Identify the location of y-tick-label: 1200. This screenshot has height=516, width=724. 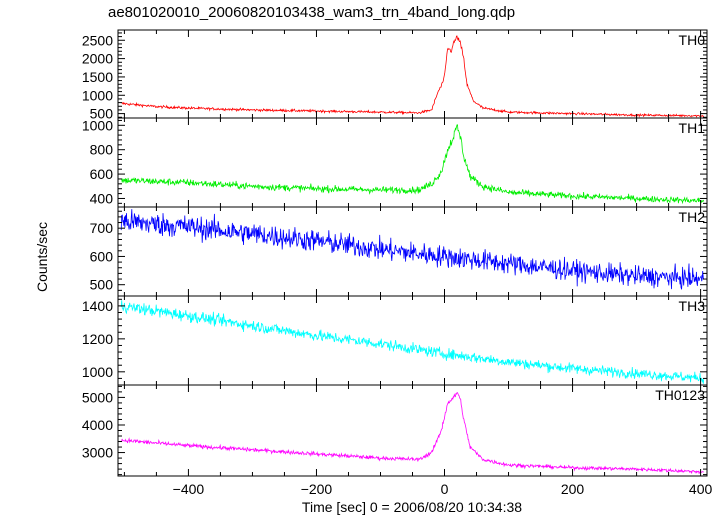
(97, 339).